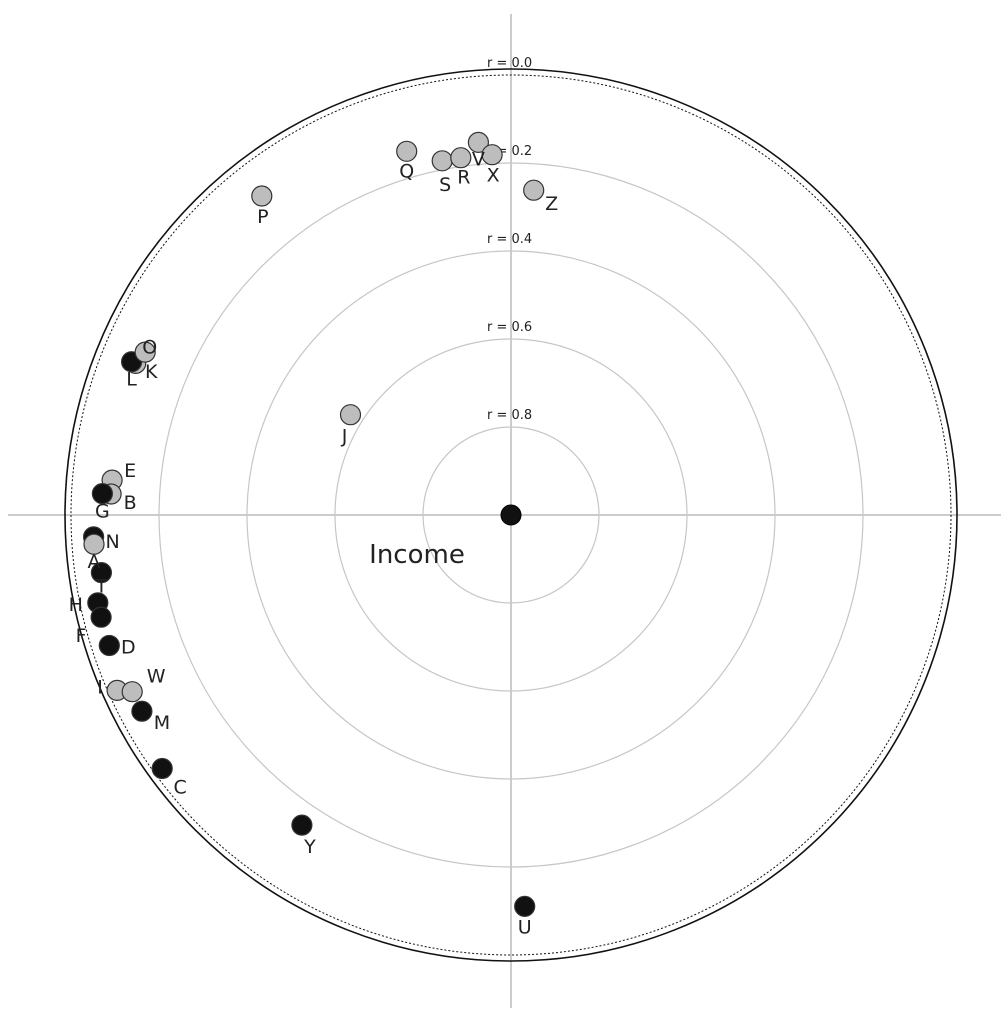  What do you see at coordinates (130, 503) in the screenshot?
I see `point-label-B: B` at bounding box center [130, 503].